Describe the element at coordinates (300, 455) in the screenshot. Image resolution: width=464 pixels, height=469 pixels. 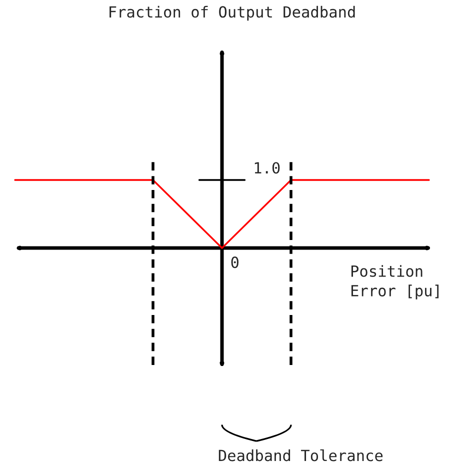
I see `text: Deadband Tolerance` at that location.